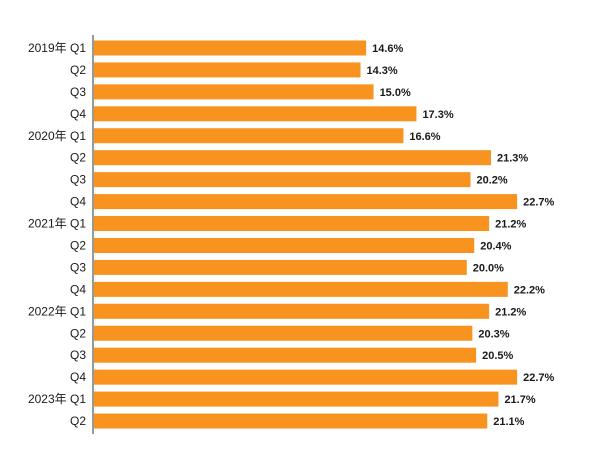 This screenshot has width=600, height=470. Describe the element at coordinates (57, 48) in the screenshot. I see `category-label: 2019年 Q1` at that location.